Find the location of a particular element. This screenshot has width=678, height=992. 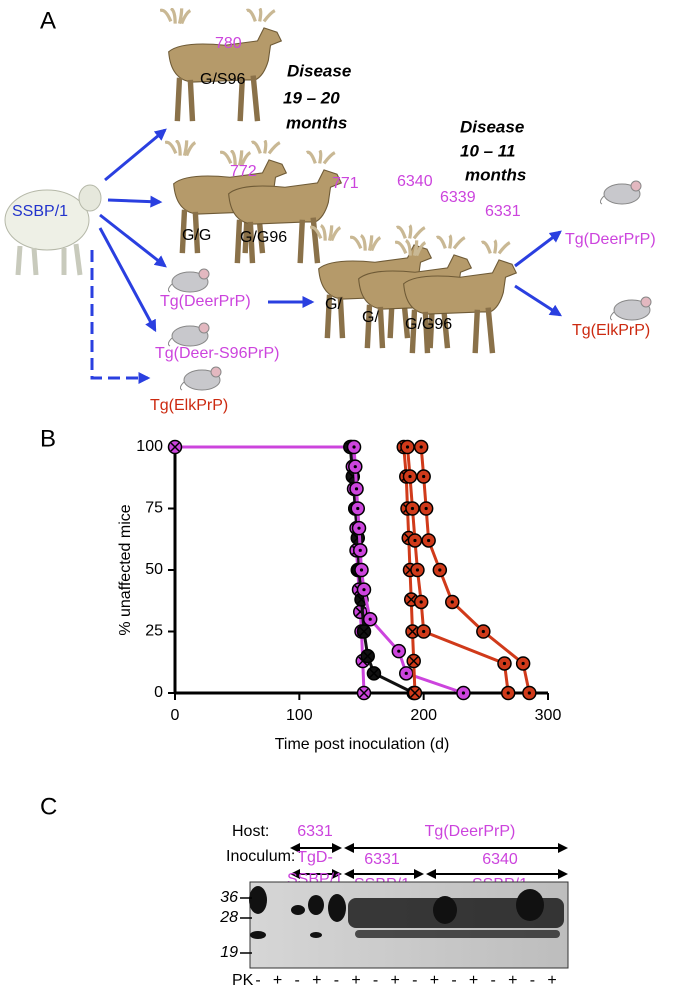

x-axis-title: Time post inoculation (d) is located at coordinates (362, 744).